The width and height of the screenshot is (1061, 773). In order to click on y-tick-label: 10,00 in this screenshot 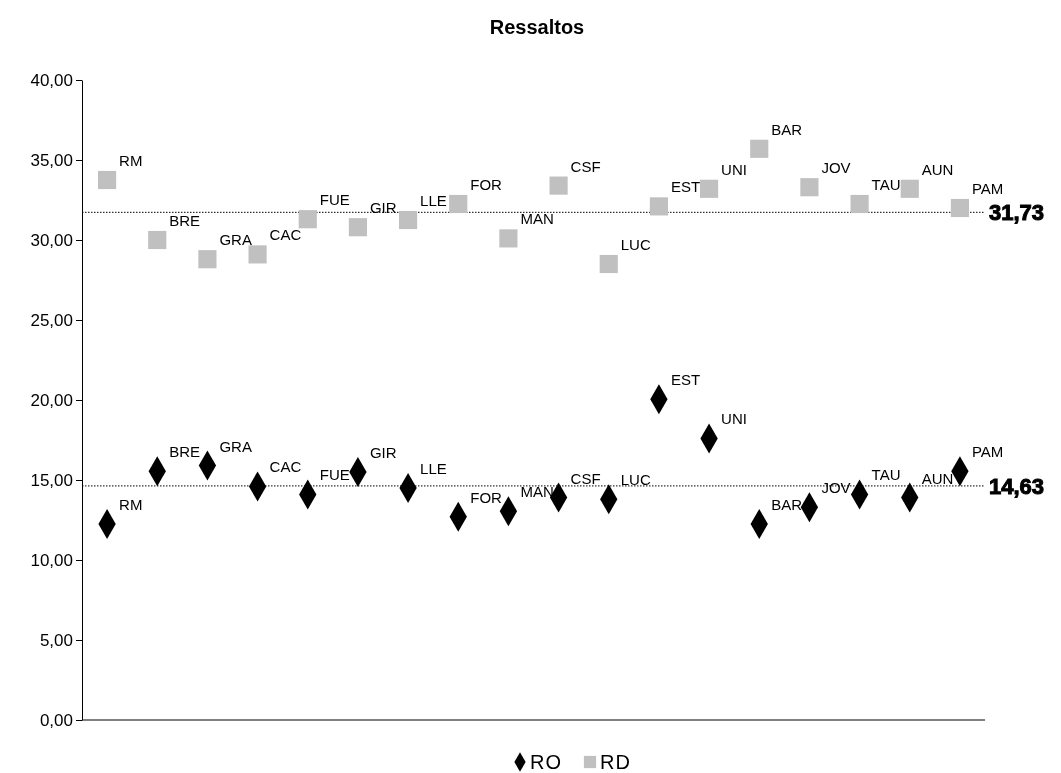, I will do `click(51, 560)`.